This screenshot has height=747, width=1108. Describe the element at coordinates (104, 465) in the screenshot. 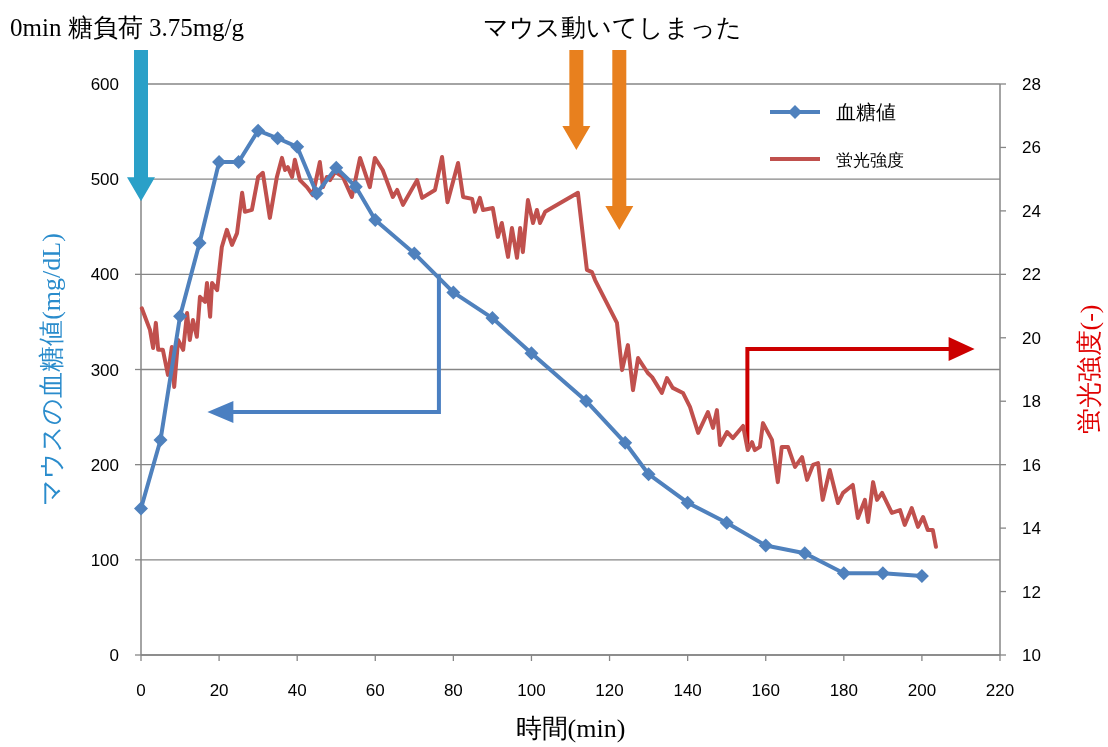

I see `y-tick-label: 200` at that location.